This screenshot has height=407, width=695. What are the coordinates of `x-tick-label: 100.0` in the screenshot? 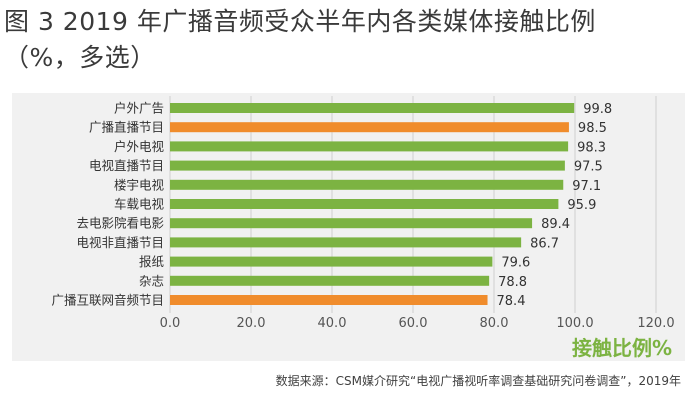 It's located at (574, 323).